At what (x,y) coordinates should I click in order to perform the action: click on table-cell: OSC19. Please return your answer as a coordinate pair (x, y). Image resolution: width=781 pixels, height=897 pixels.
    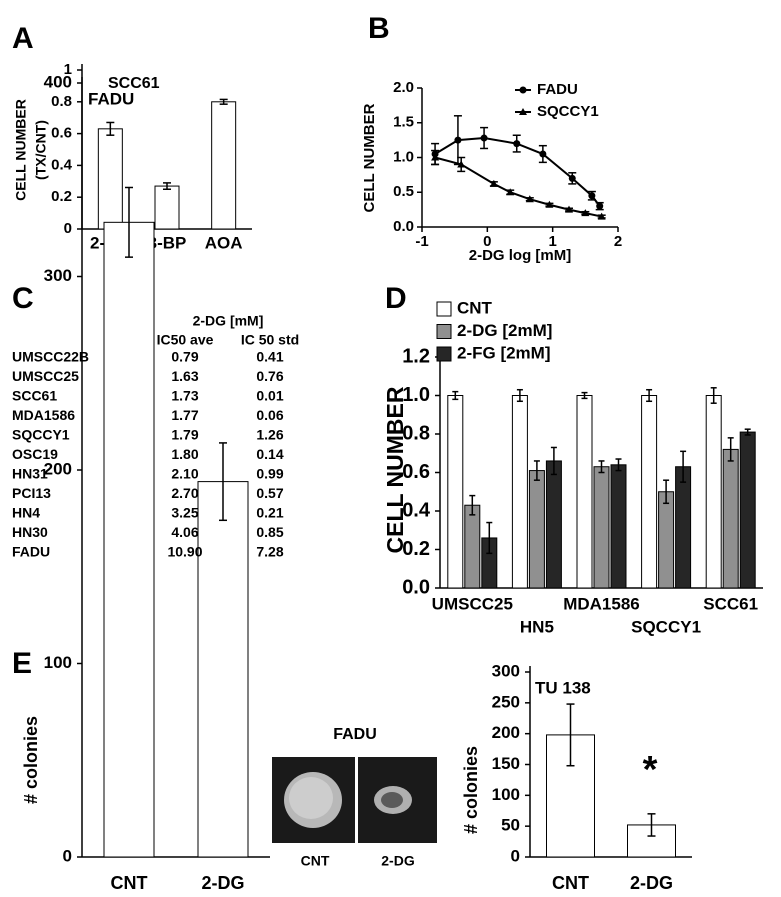
    Looking at the image, I should click on (35, 454).